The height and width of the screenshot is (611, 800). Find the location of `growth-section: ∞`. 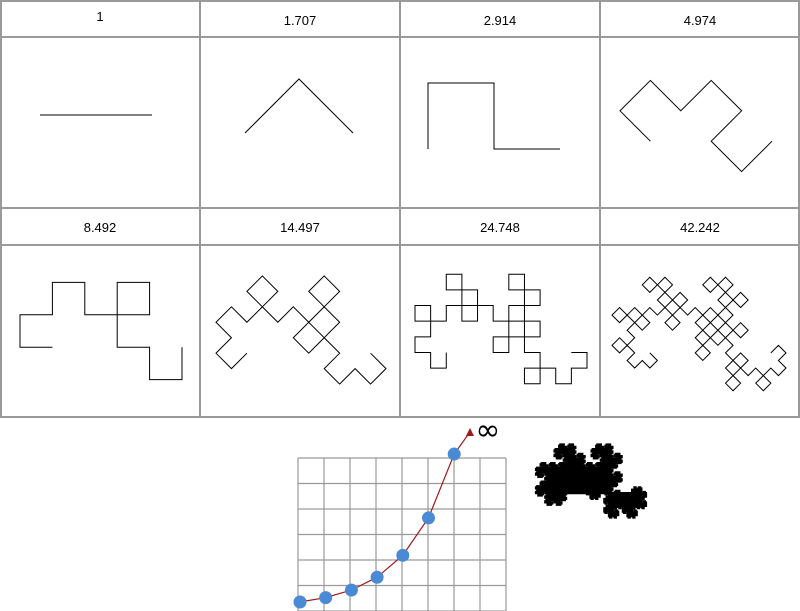

growth-section: ∞ is located at coordinates (470, 514).